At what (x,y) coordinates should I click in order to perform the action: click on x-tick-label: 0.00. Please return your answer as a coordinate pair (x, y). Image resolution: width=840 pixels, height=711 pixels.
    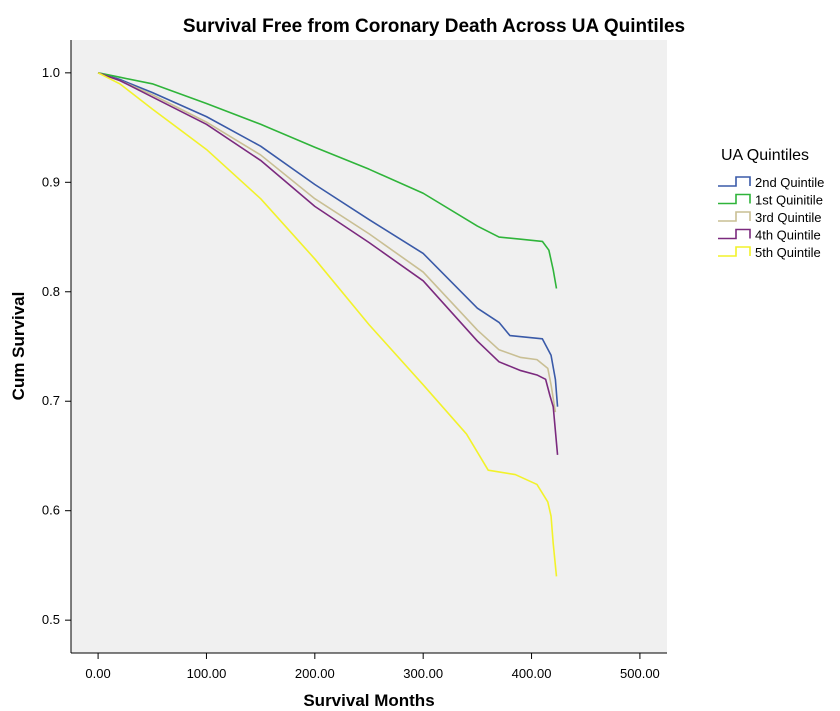
    Looking at the image, I should click on (97, 673).